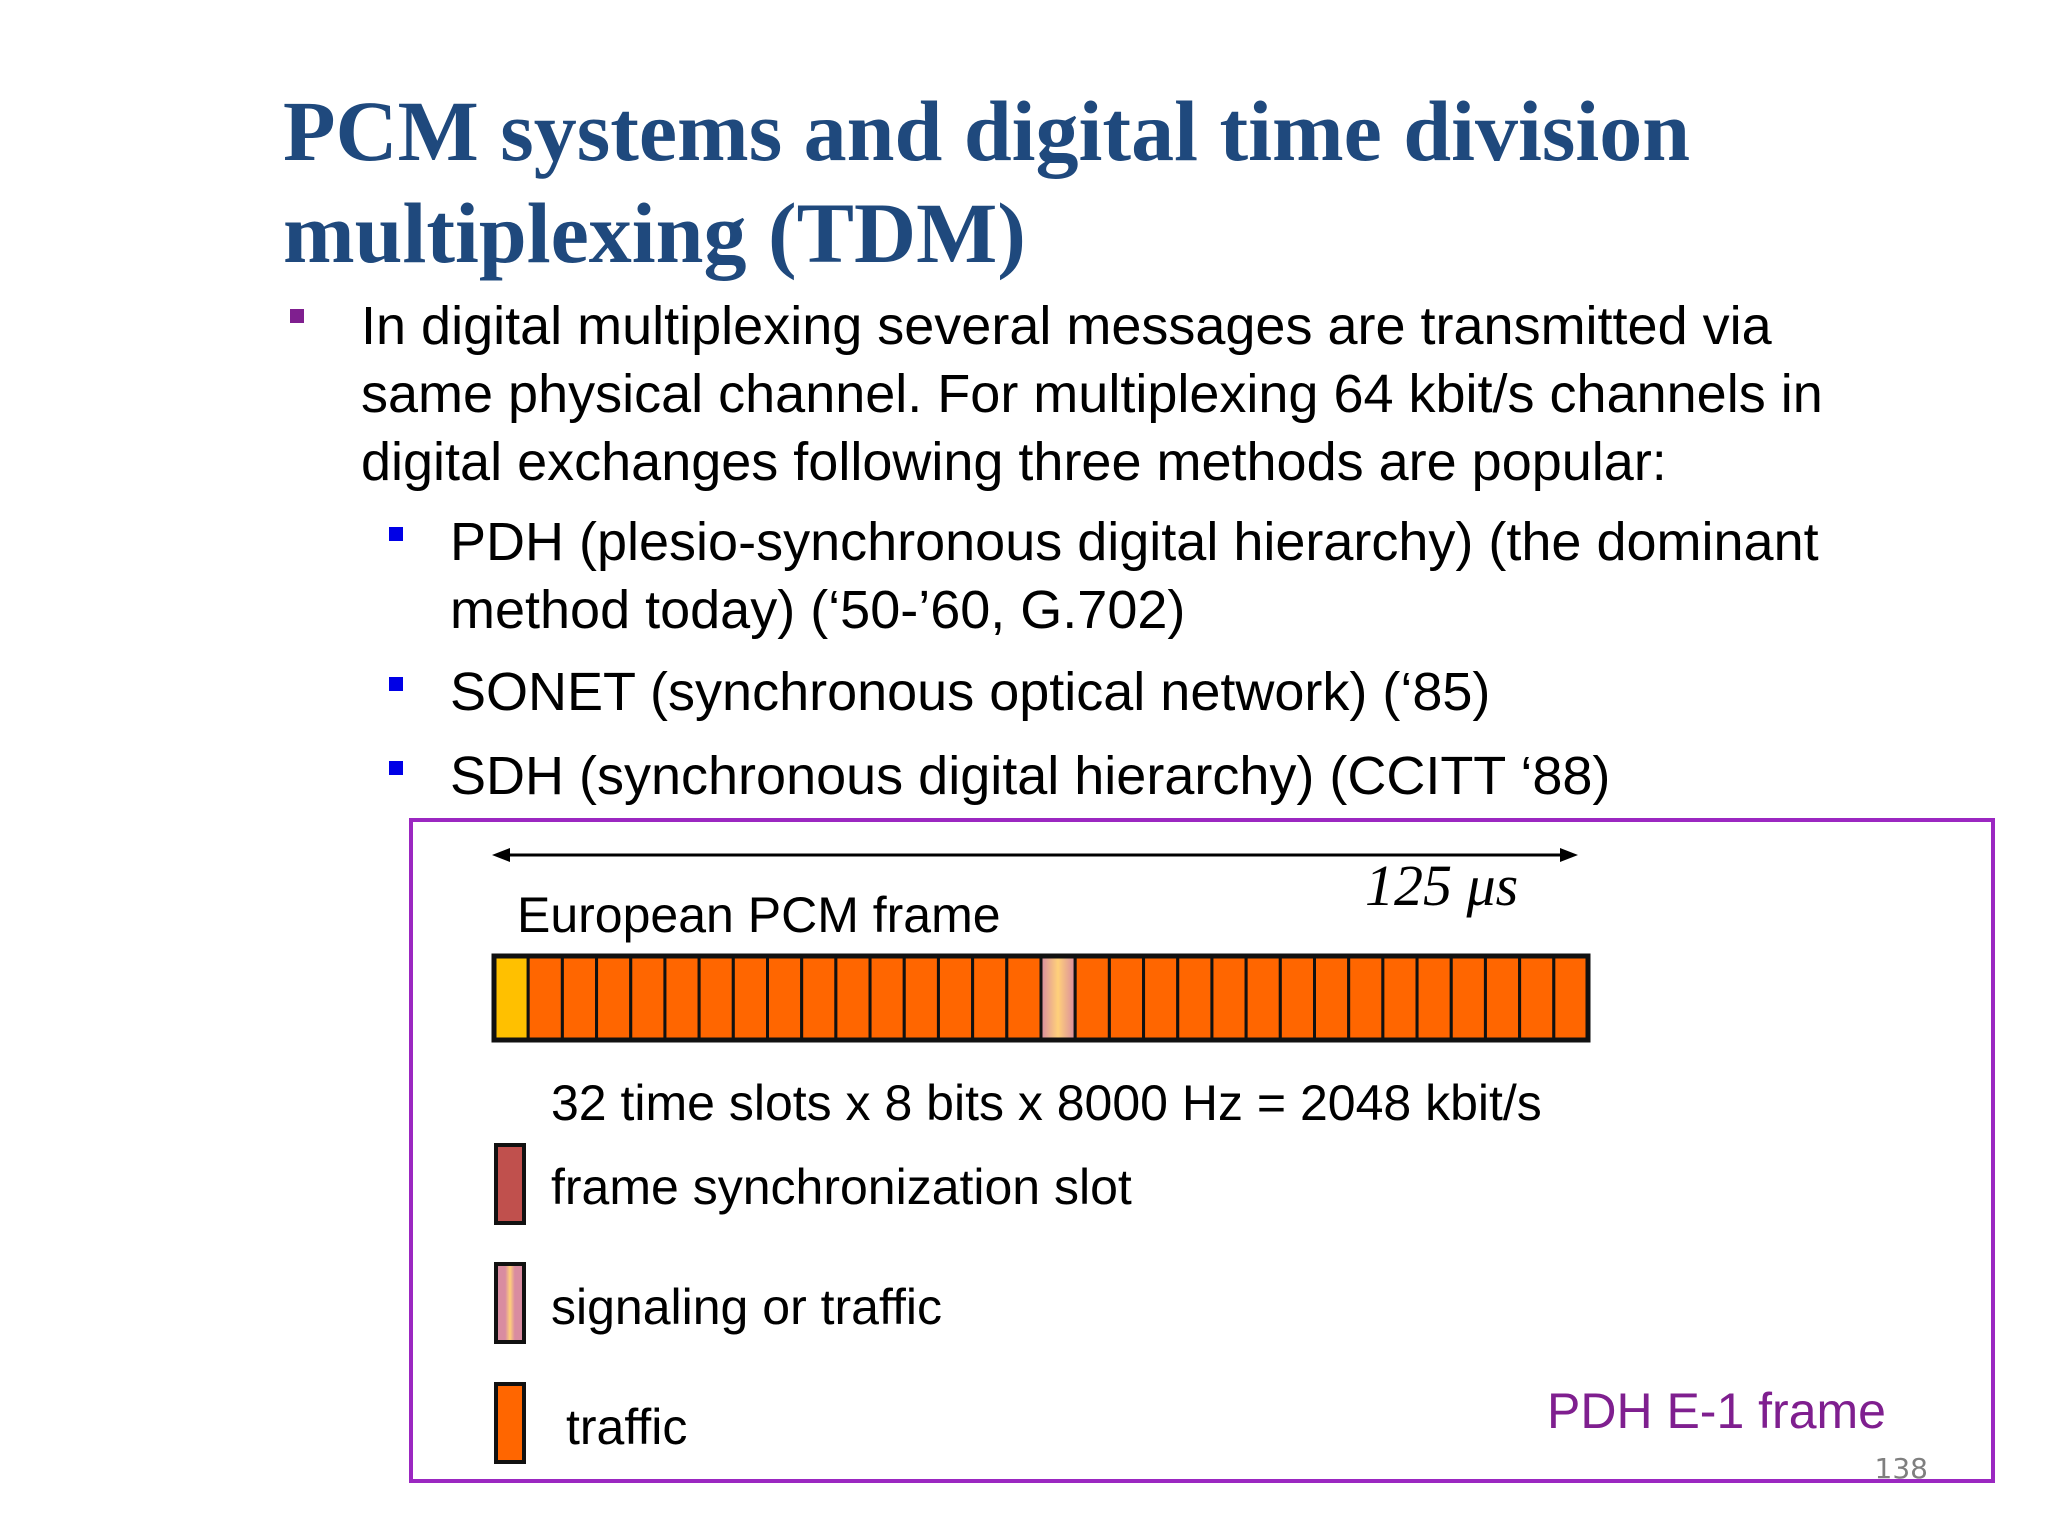 The width and height of the screenshot is (2048, 1536). I want to click on legend-label-sync: frame synchronization slot, so click(841, 1187).